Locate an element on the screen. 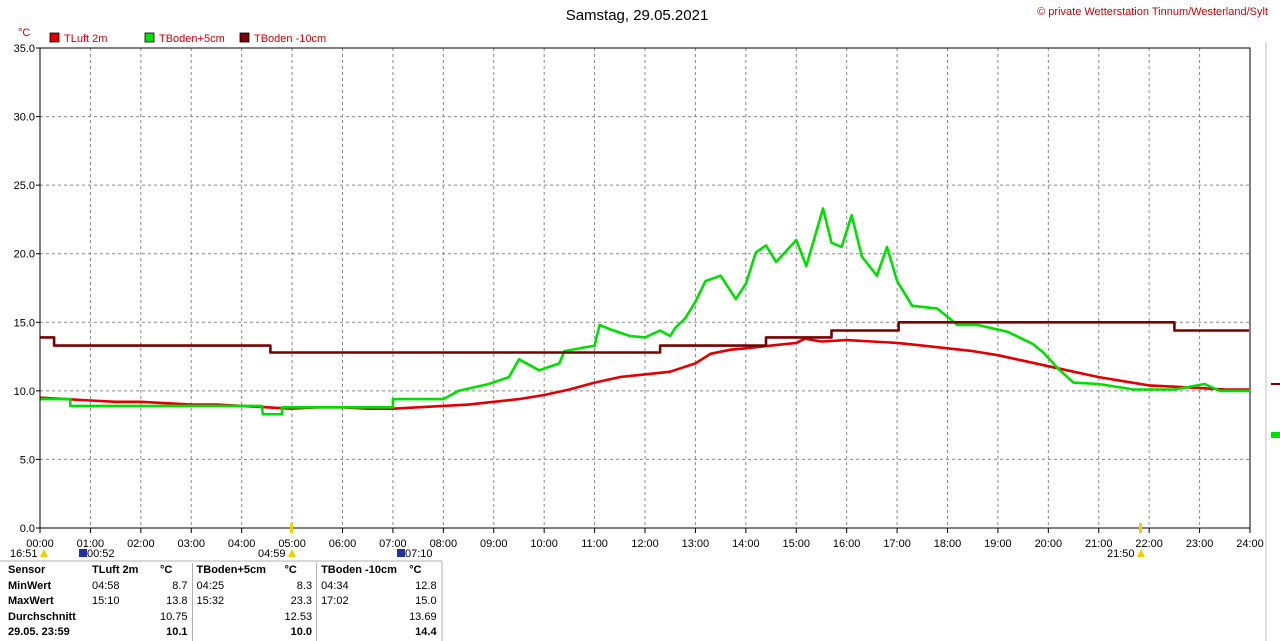 This screenshot has height=641, width=1280. chart-title: Samstag, 29.05.2021 is located at coordinates (637, 15).